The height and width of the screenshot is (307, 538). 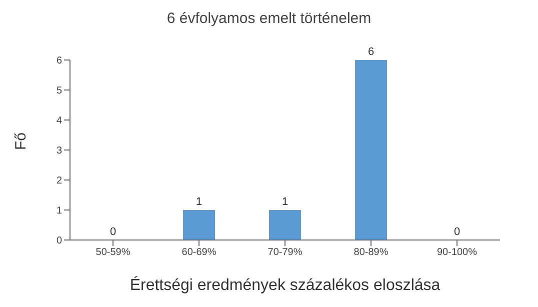 I want to click on y-tick-label: 4, so click(x=59, y=121).